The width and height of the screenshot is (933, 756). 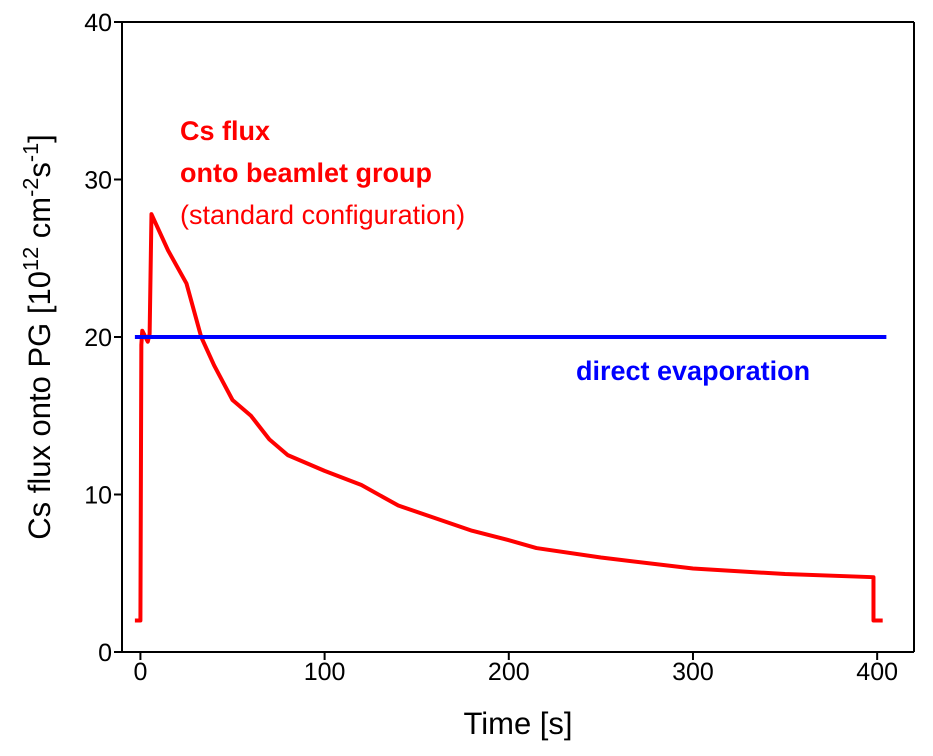 I want to click on y-tick-label: 0, so click(x=105, y=652).